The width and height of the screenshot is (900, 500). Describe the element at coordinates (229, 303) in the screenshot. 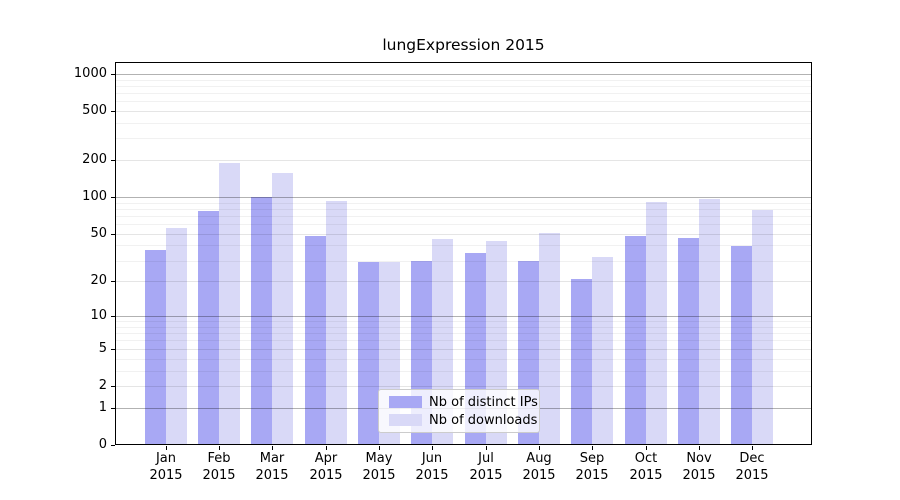

I see `bar-feb-downloads` at that location.